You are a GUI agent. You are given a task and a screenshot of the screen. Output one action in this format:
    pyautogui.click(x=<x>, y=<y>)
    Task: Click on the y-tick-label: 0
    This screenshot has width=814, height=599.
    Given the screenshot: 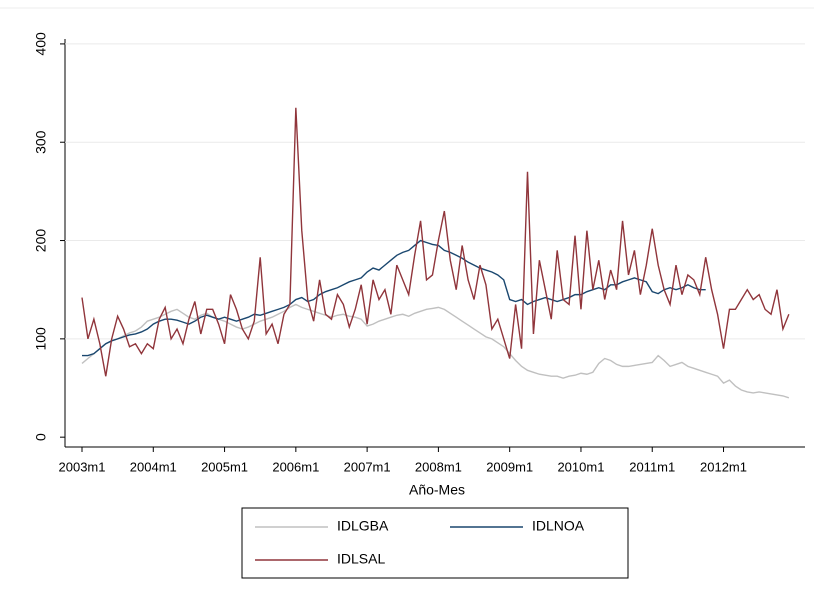 What is the action you would take?
    pyautogui.click(x=41, y=437)
    